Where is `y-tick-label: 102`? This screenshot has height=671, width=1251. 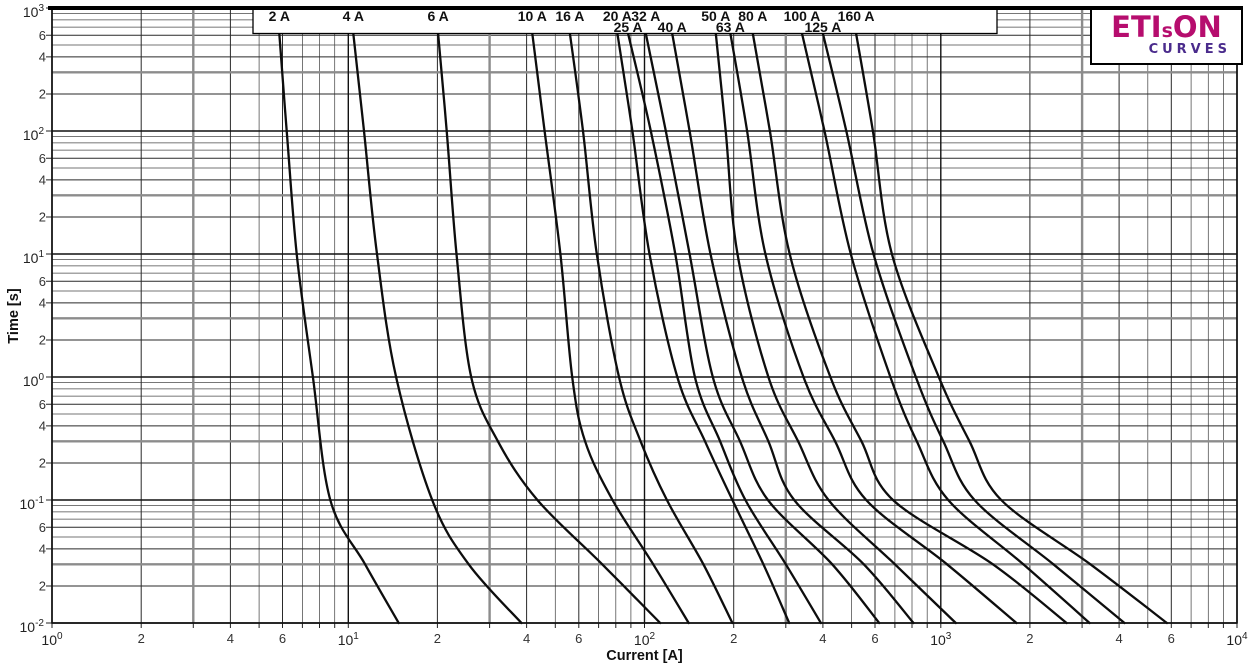
y-tick-label: 102 is located at coordinates (34, 134).